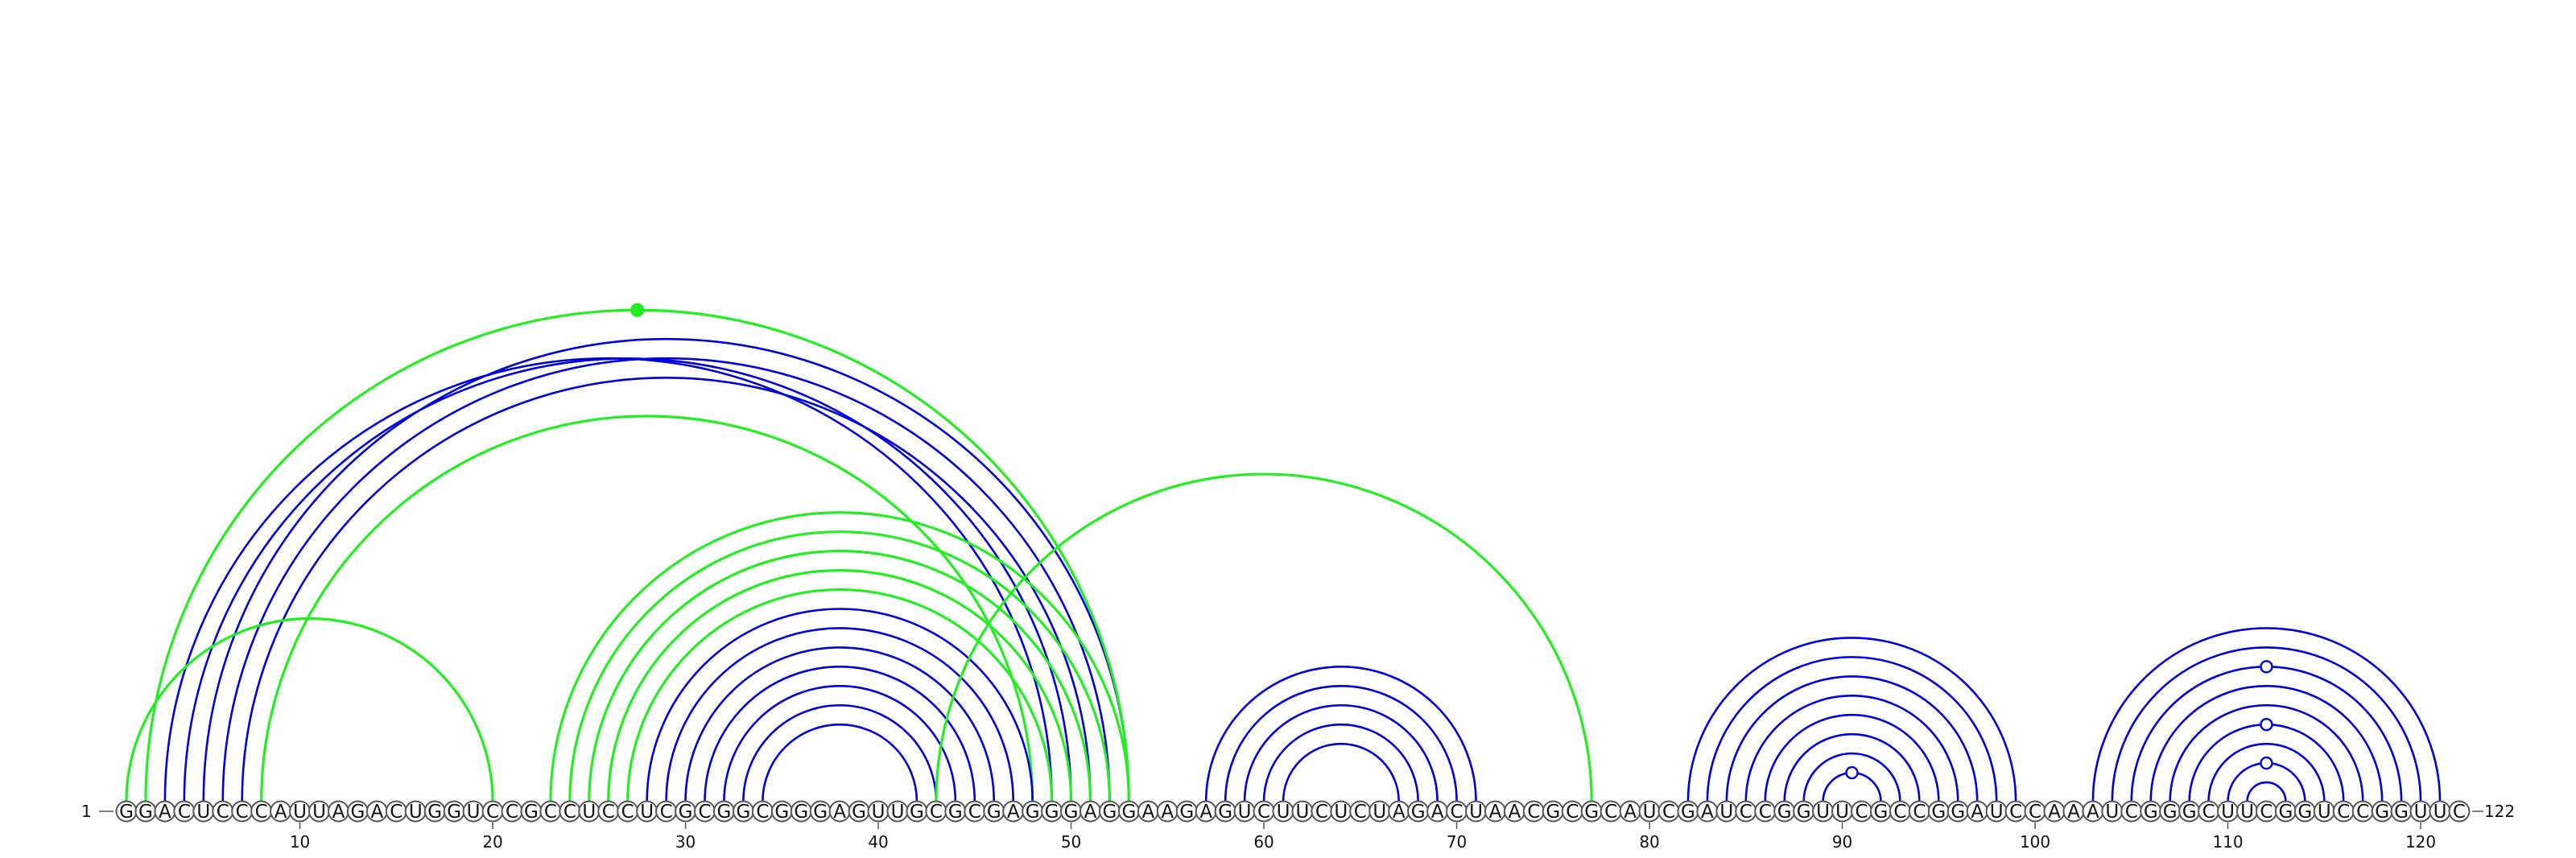 The height and width of the screenshot is (858, 2576). What do you see at coordinates (1148, 812) in the screenshot?
I see `nucleotide-54: A` at bounding box center [1148, 812].